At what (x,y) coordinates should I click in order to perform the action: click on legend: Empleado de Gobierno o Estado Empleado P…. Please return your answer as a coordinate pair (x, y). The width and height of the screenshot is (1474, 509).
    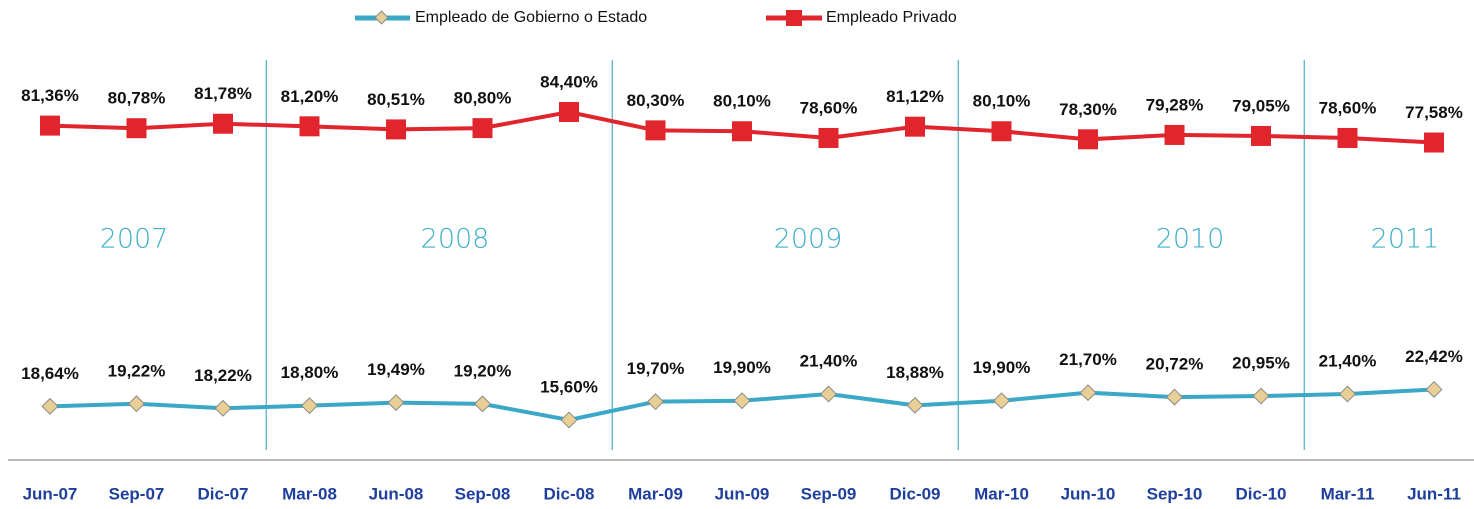
    Looking at the image, I should click on (656, 17).